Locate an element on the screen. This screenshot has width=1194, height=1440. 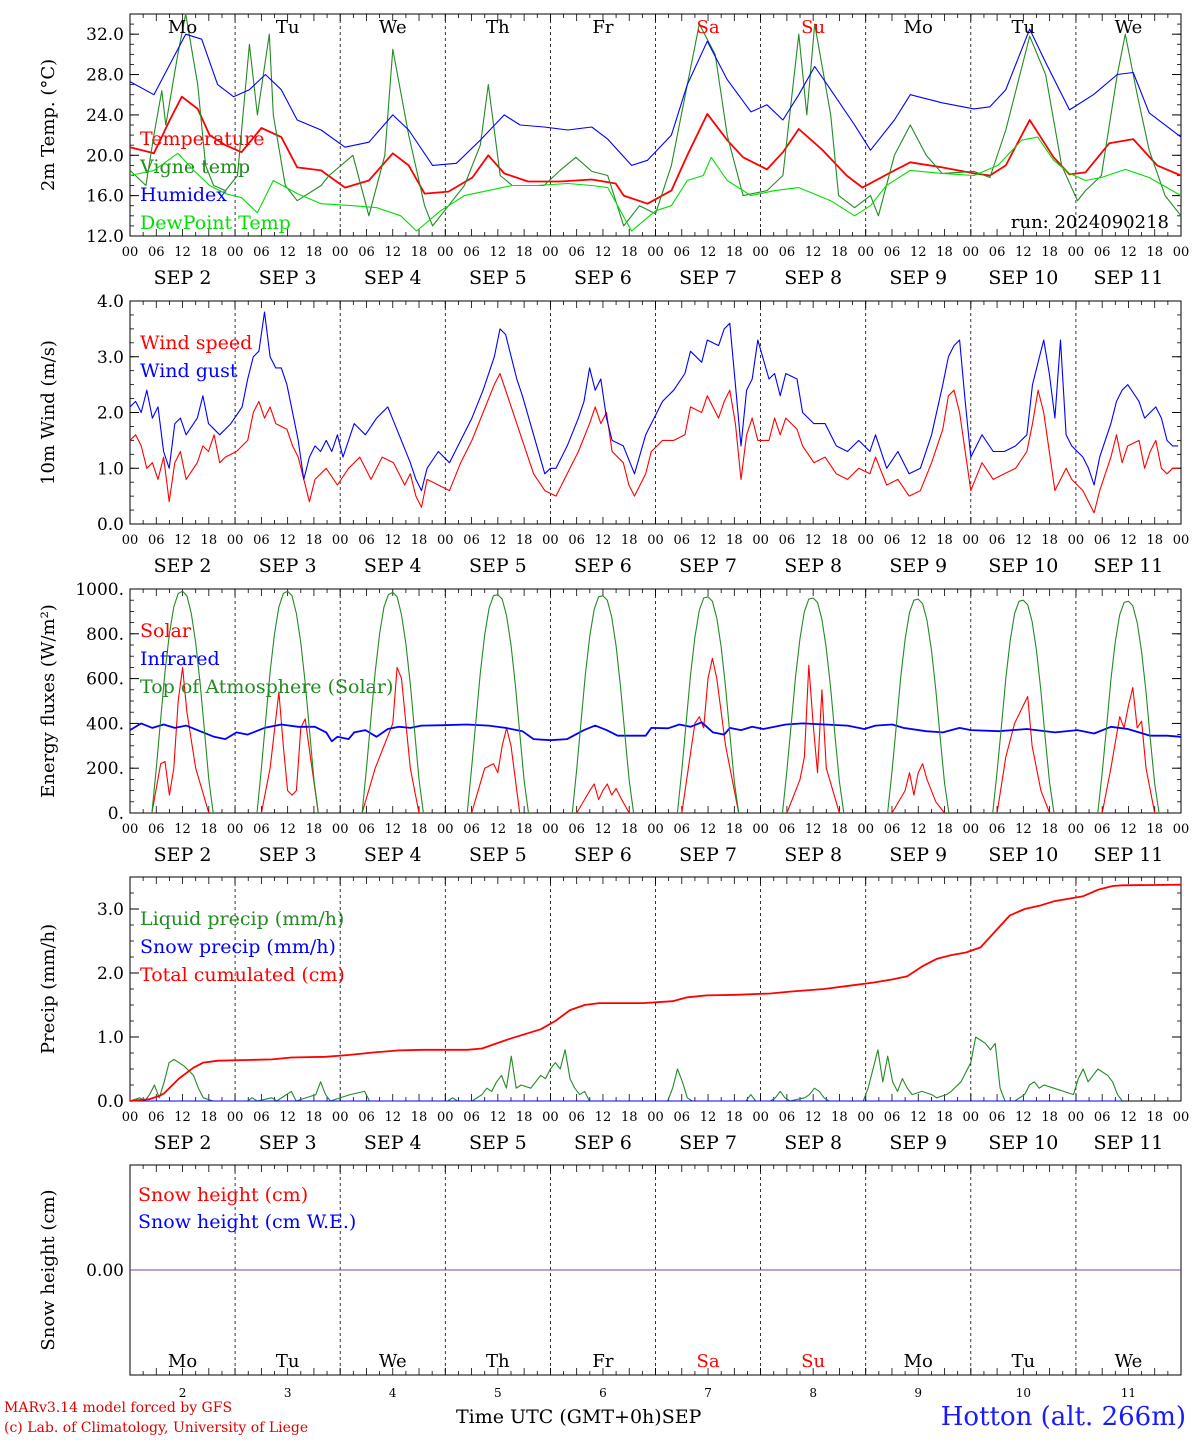
date-label: SEP 9 is located at coordinates (918, 278).